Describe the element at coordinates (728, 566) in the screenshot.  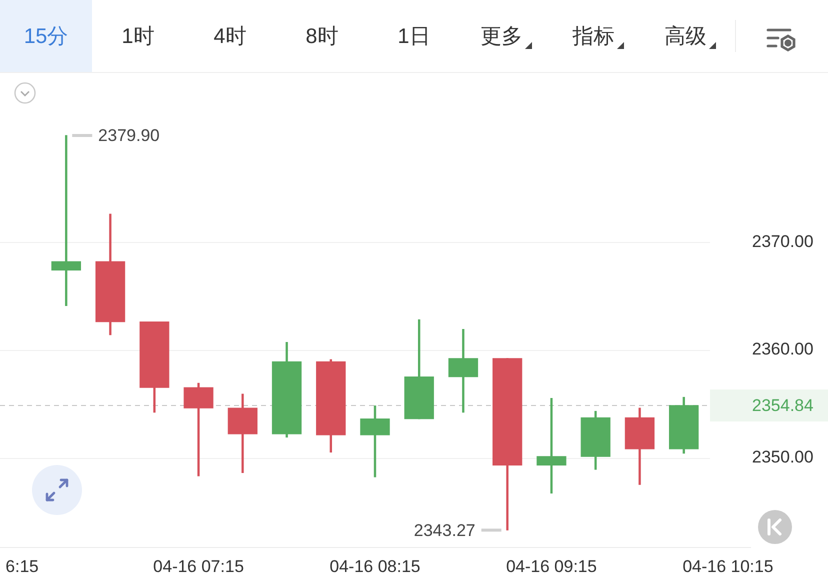
I see `x-tick-label: 04-16 10:15` at that location.